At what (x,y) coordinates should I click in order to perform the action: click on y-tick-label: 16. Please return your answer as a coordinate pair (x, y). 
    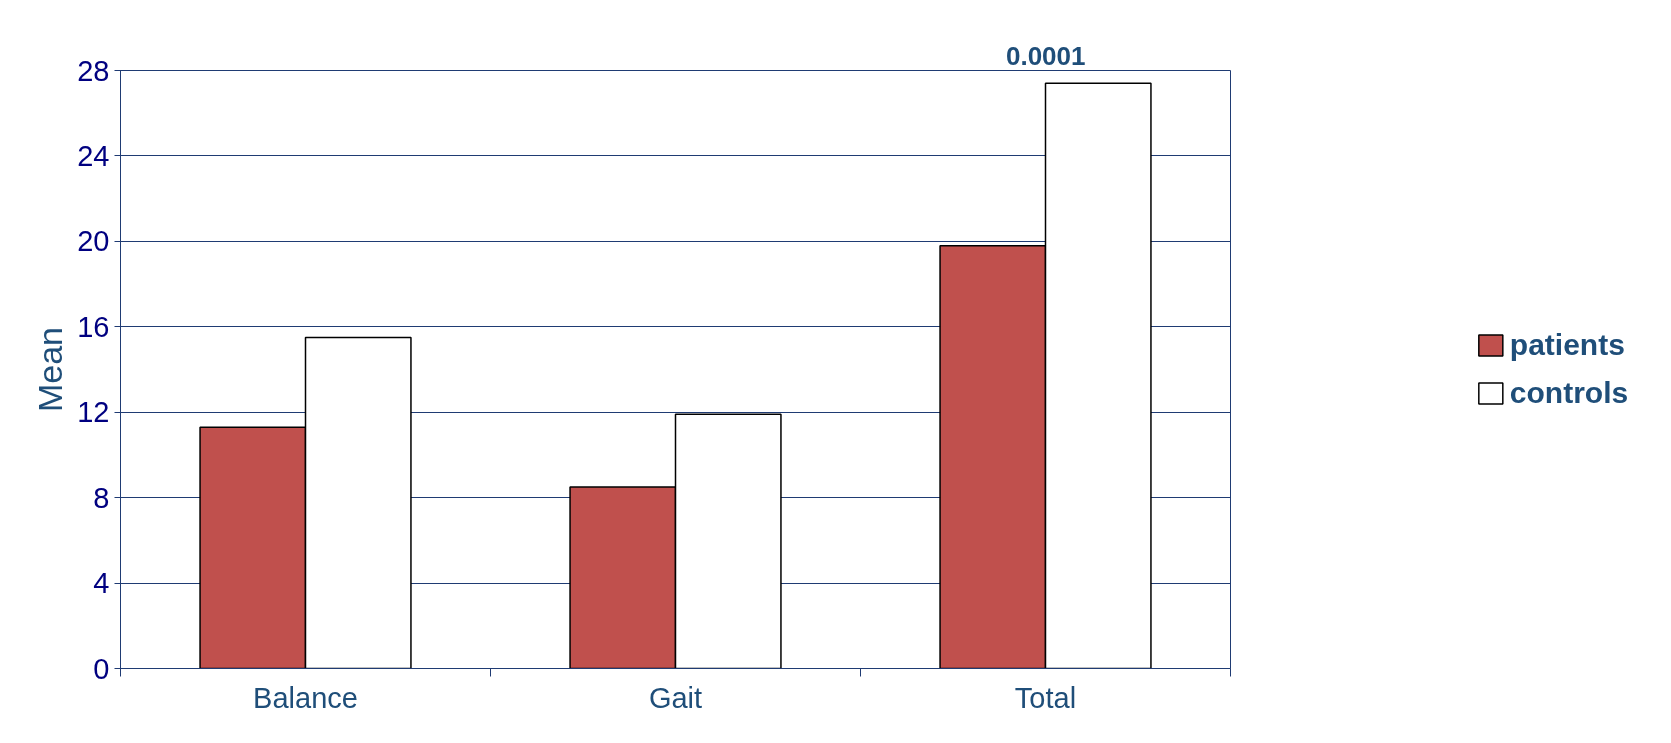
    Looking at the image, I should click on (93, 326).